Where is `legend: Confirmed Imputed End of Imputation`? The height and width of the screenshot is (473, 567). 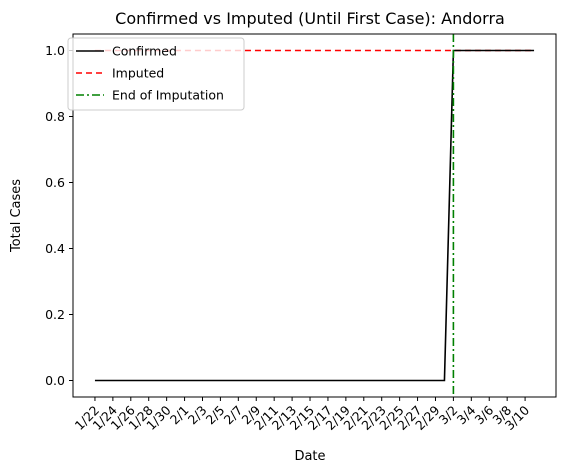 legend: Confirmed Imputed End of Imputation is located at coordinates (156, 74).